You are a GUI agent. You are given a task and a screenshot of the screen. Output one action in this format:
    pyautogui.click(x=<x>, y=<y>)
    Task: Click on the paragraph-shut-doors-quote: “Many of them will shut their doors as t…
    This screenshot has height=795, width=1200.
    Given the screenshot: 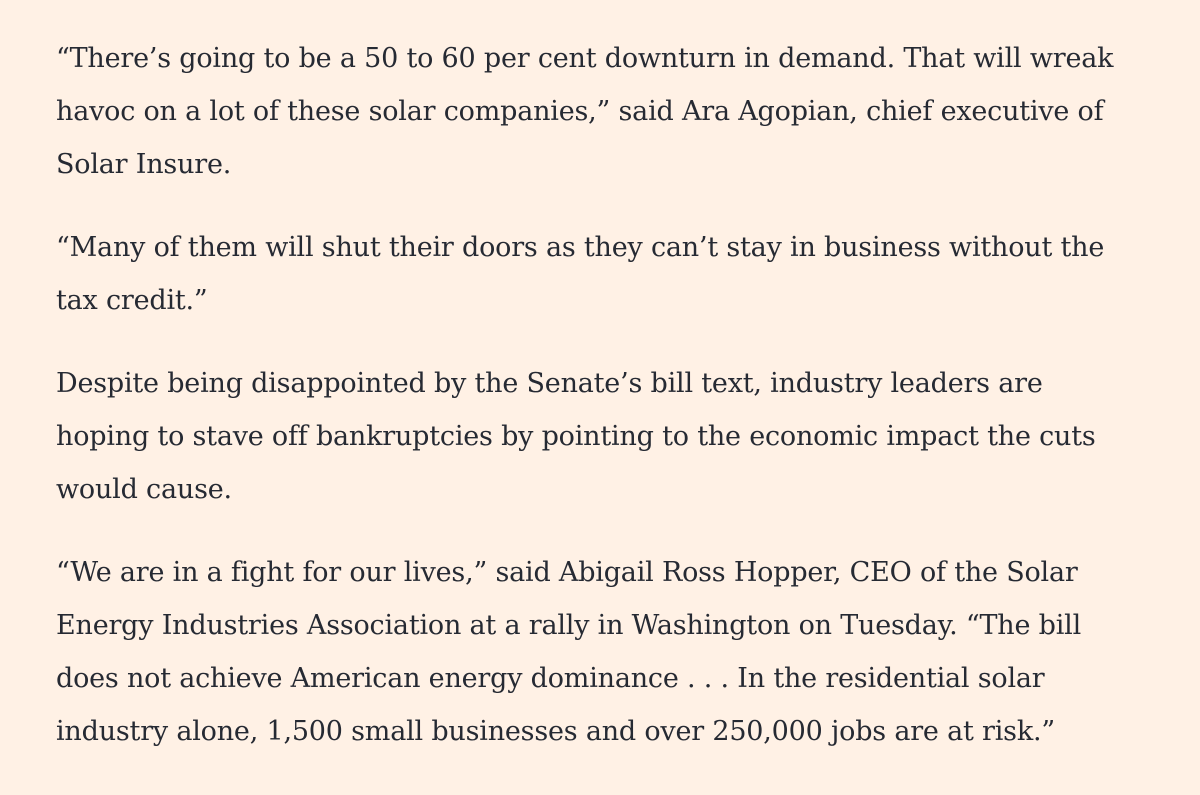 What is the action you would take?
    pyautogui.click(x=580, y=274)
    